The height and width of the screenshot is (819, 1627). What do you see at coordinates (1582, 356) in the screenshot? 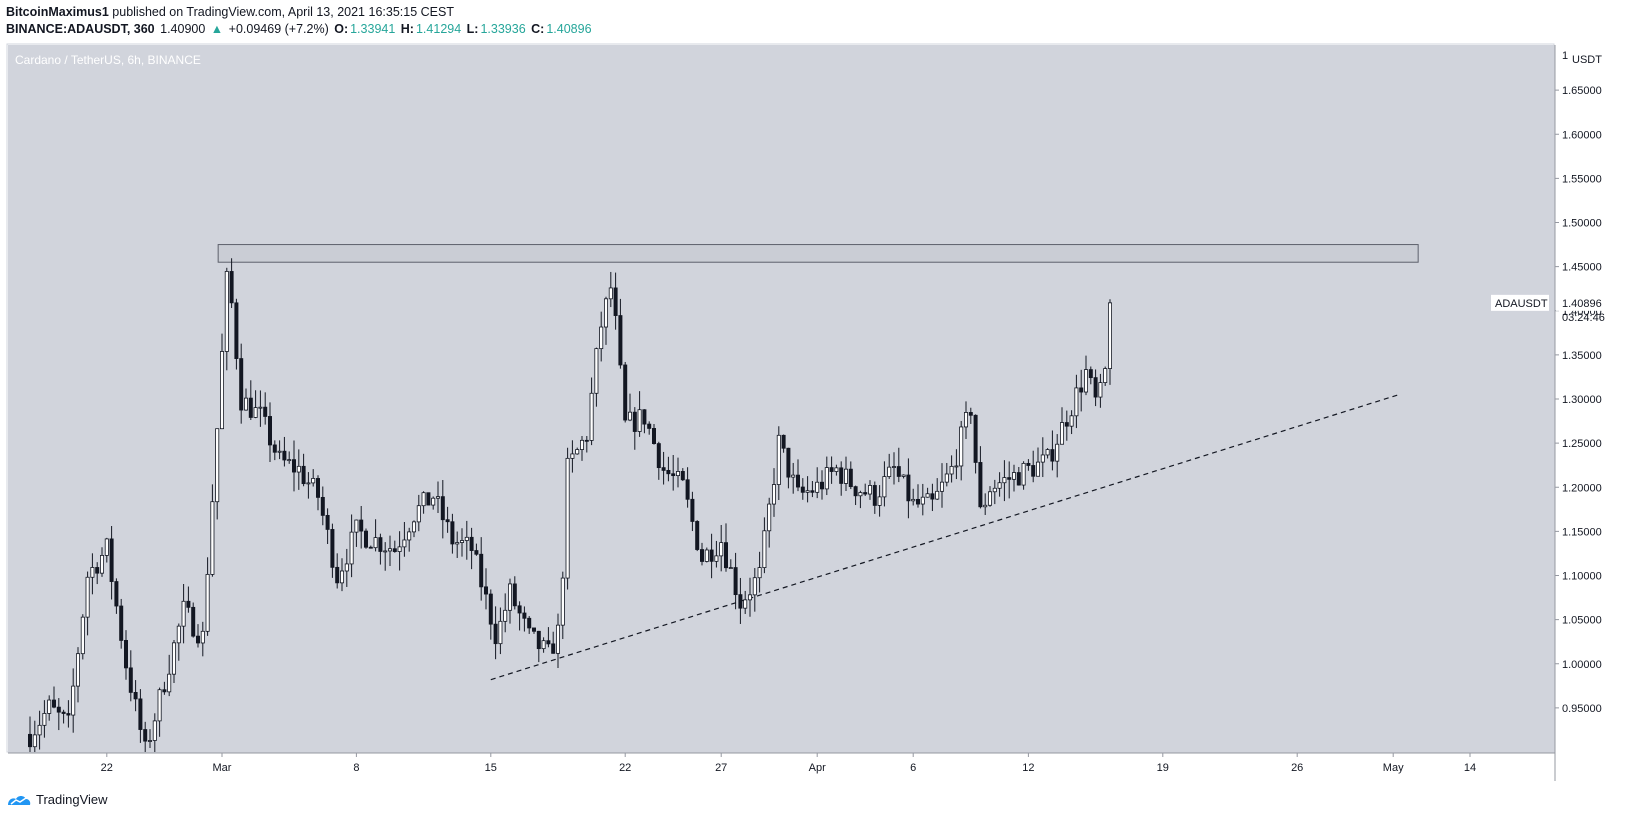
I see `price-tick-label: 1.35000` at bounding box center [1582, 356].